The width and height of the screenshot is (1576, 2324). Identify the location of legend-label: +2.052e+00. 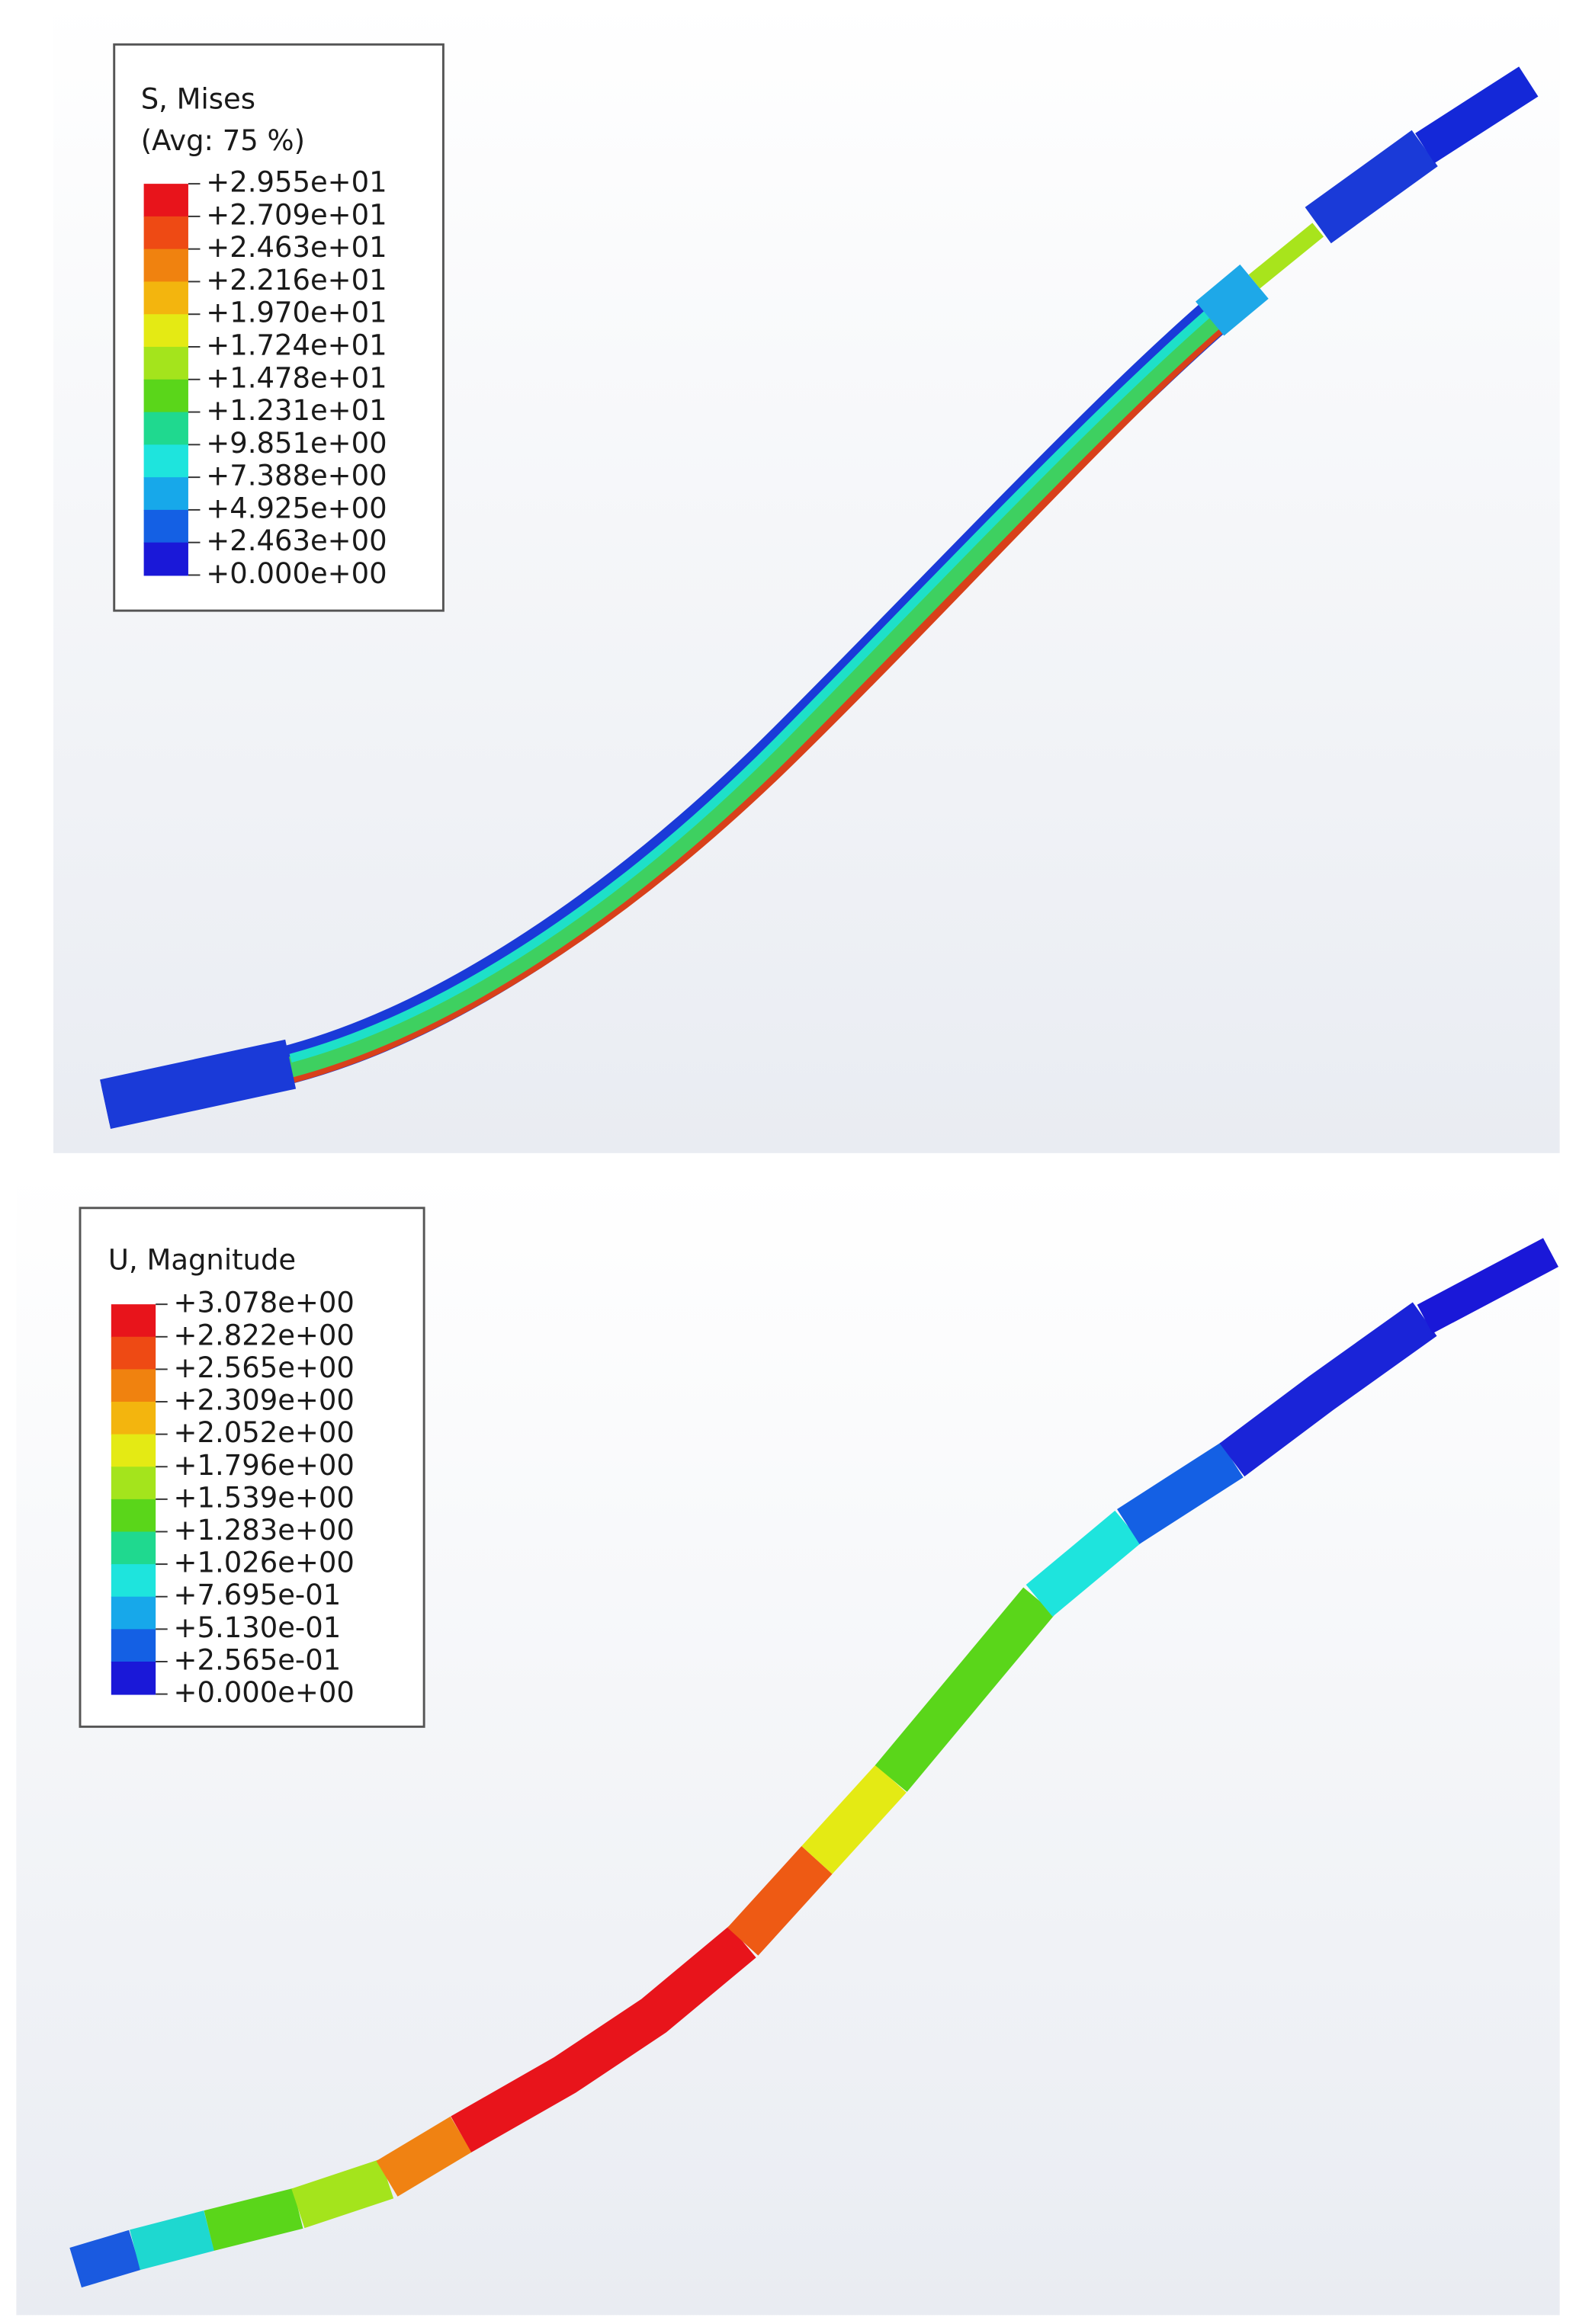
(263, 1432).